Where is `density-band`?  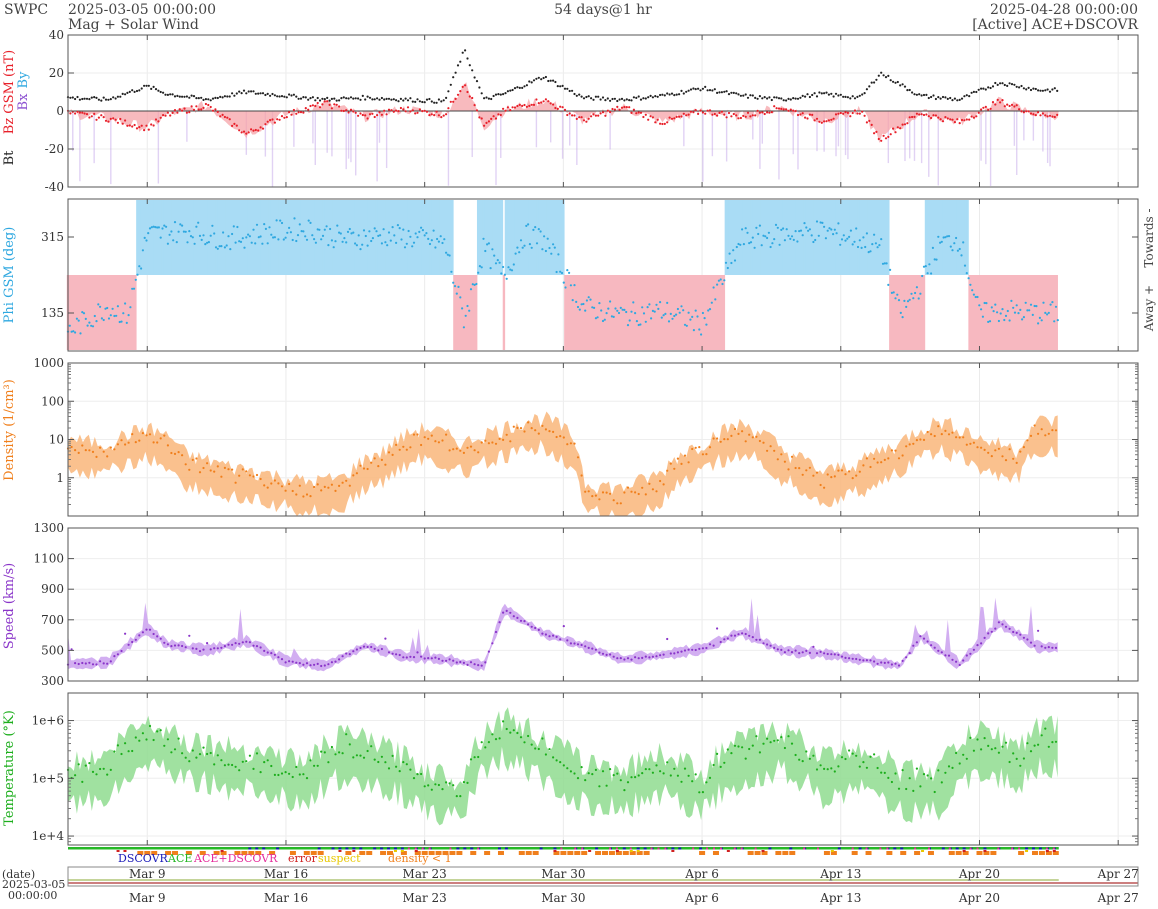 density-band is located at coordinates (563, 463).